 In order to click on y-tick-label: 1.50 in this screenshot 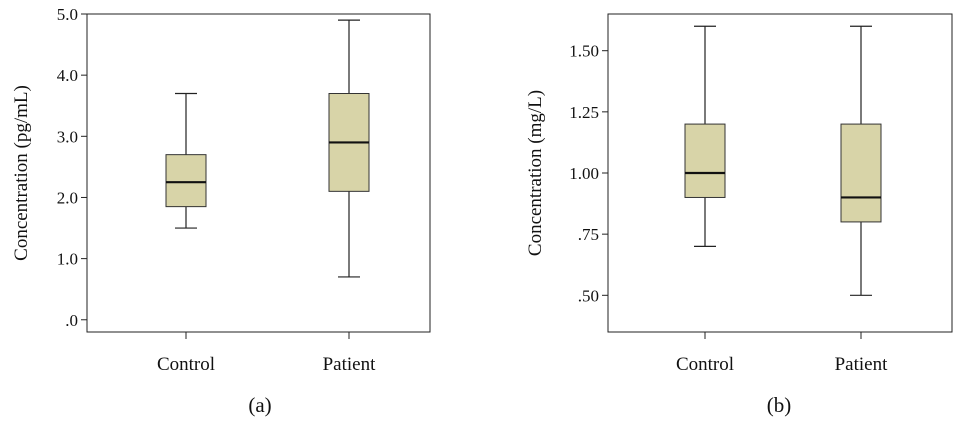, I will do `click(584, 51)`.